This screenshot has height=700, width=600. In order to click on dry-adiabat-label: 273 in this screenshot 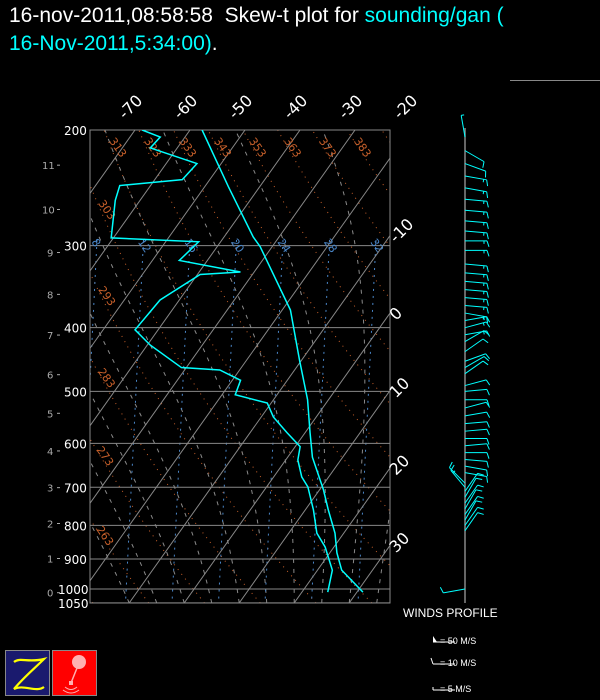, I will do `click(105, 456)`.